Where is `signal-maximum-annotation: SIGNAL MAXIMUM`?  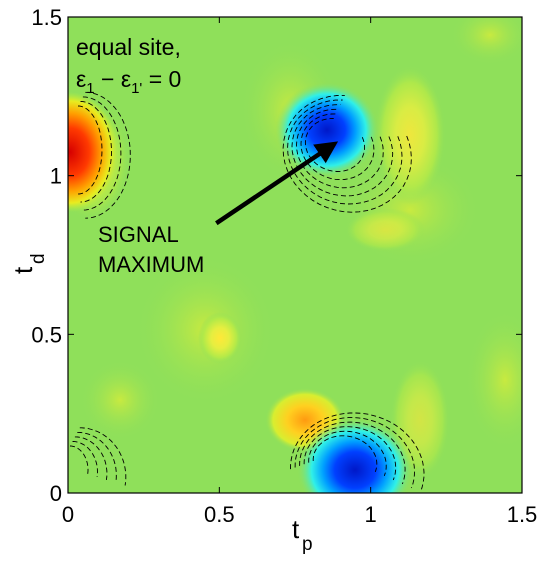
signal-maximum-annotation: SIGNAL MAXIMUM is located at coordinates (218, 209).